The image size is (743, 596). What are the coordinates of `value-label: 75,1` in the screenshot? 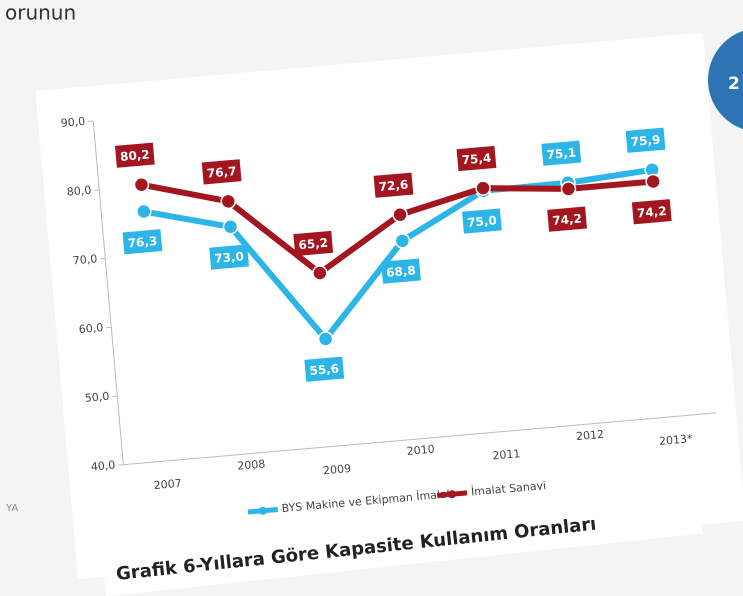 It's located at (561, 153).